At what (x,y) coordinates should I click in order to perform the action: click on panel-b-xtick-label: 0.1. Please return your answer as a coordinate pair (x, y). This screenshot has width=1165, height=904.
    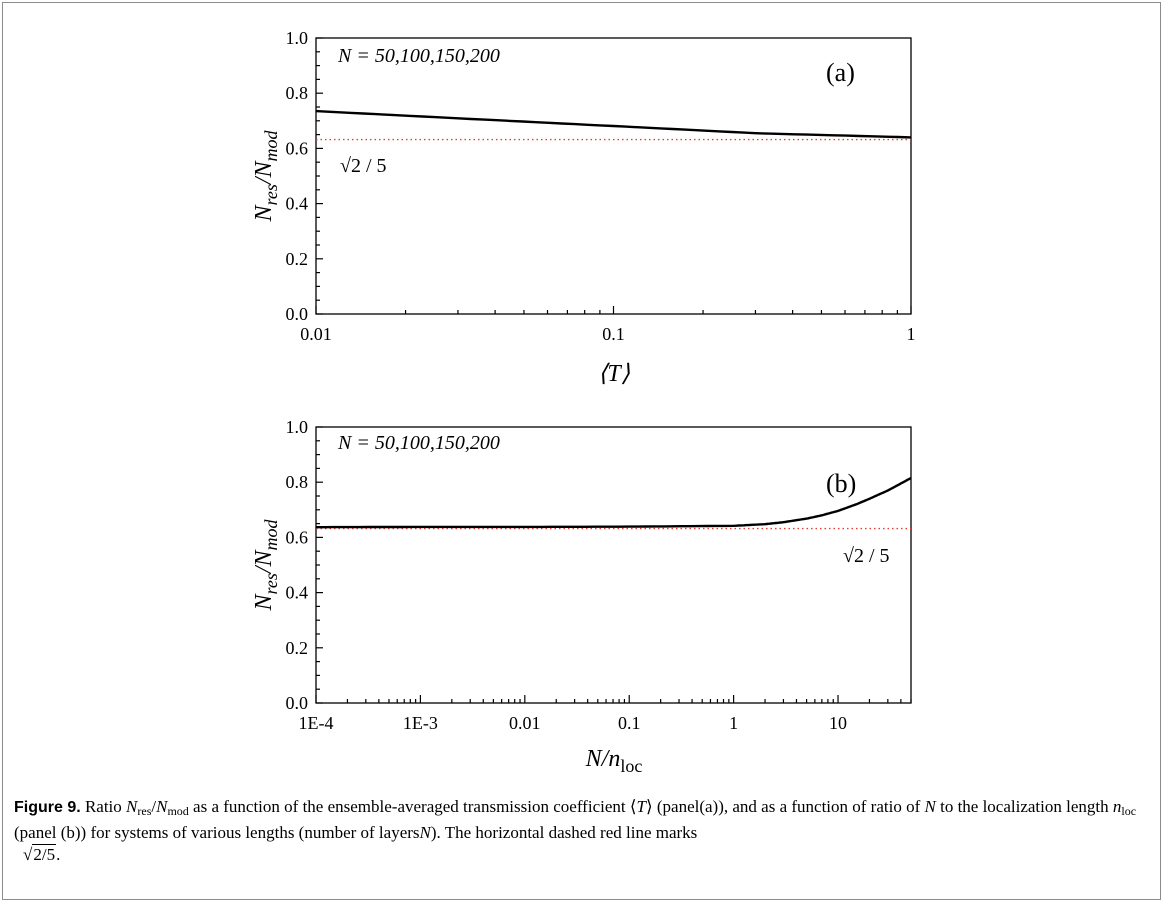
    Looking at the image, I should click on (629, 723).